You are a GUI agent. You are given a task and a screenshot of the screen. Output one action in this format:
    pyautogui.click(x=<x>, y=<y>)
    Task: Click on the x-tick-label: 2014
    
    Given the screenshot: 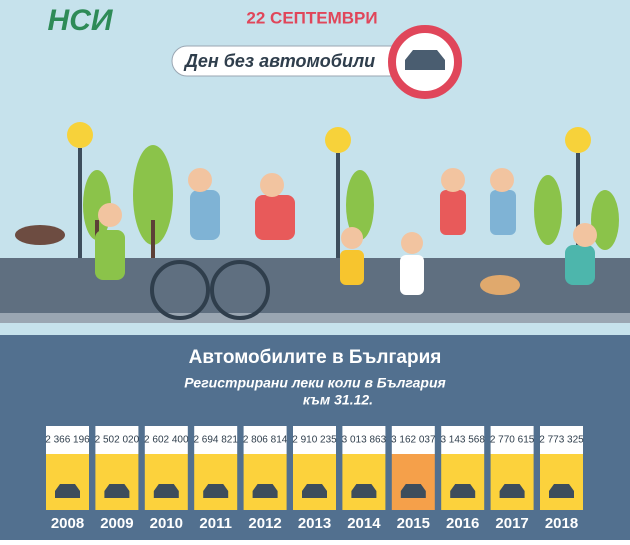 What is the action you would take?
    pyautogui.click(x=364, y=523)
    